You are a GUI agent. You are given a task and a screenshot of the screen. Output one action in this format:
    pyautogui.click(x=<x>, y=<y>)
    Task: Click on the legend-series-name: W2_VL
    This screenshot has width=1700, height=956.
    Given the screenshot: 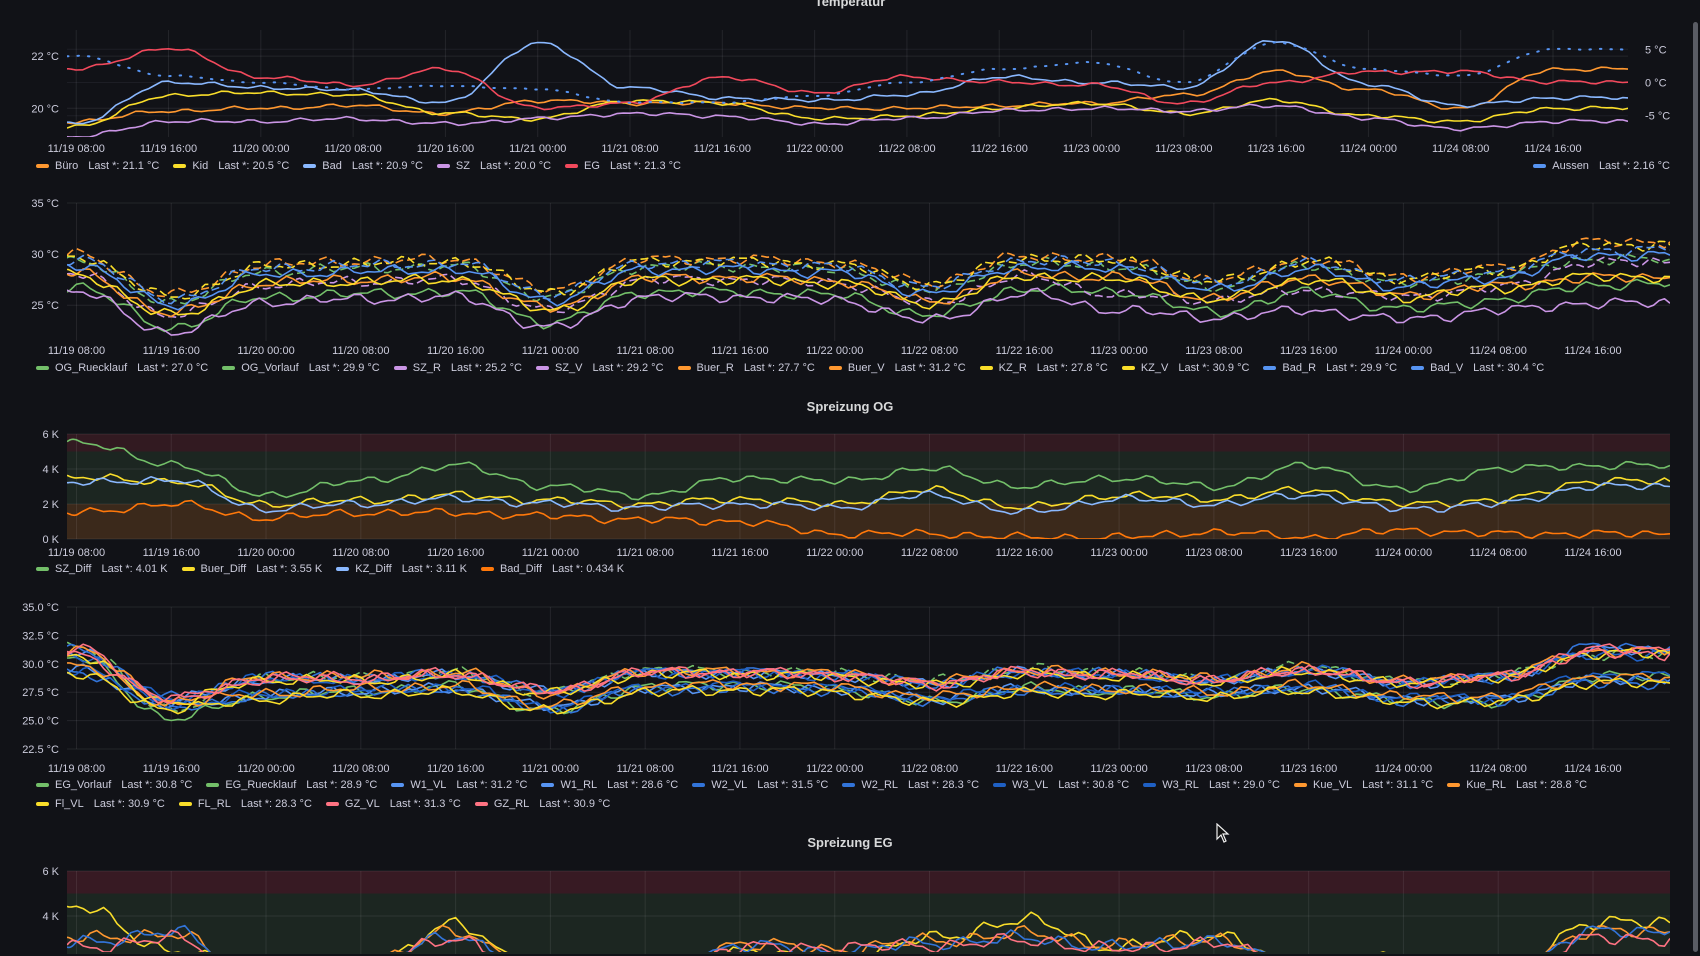 What is the action you would take?
    pyautogui.click(x=729, y=785)
    